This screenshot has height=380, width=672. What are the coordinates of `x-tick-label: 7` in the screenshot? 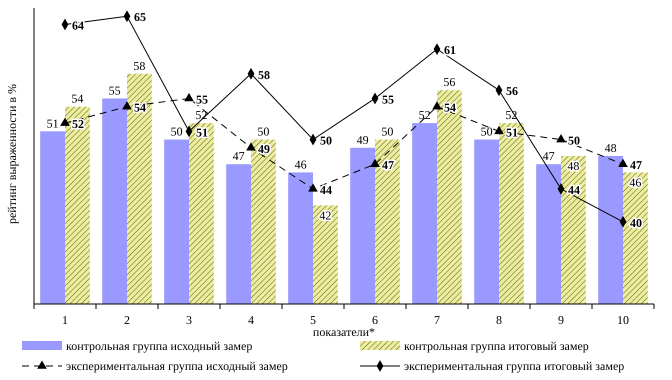 It's located at (437, 320).